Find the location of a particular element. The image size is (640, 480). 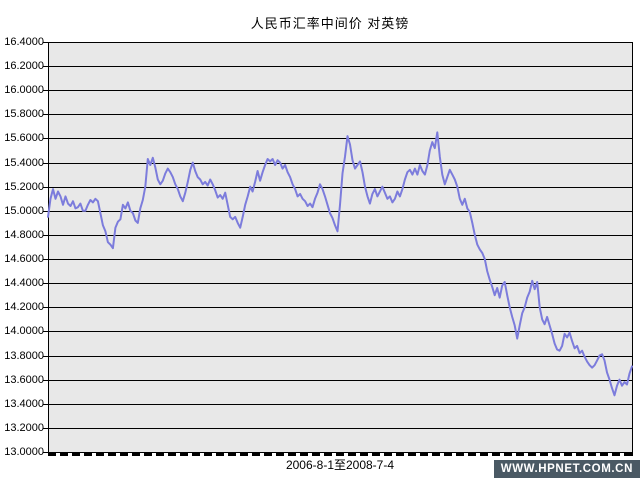

y-axis-label: 16.4000 is located at coordinates (24, 42).